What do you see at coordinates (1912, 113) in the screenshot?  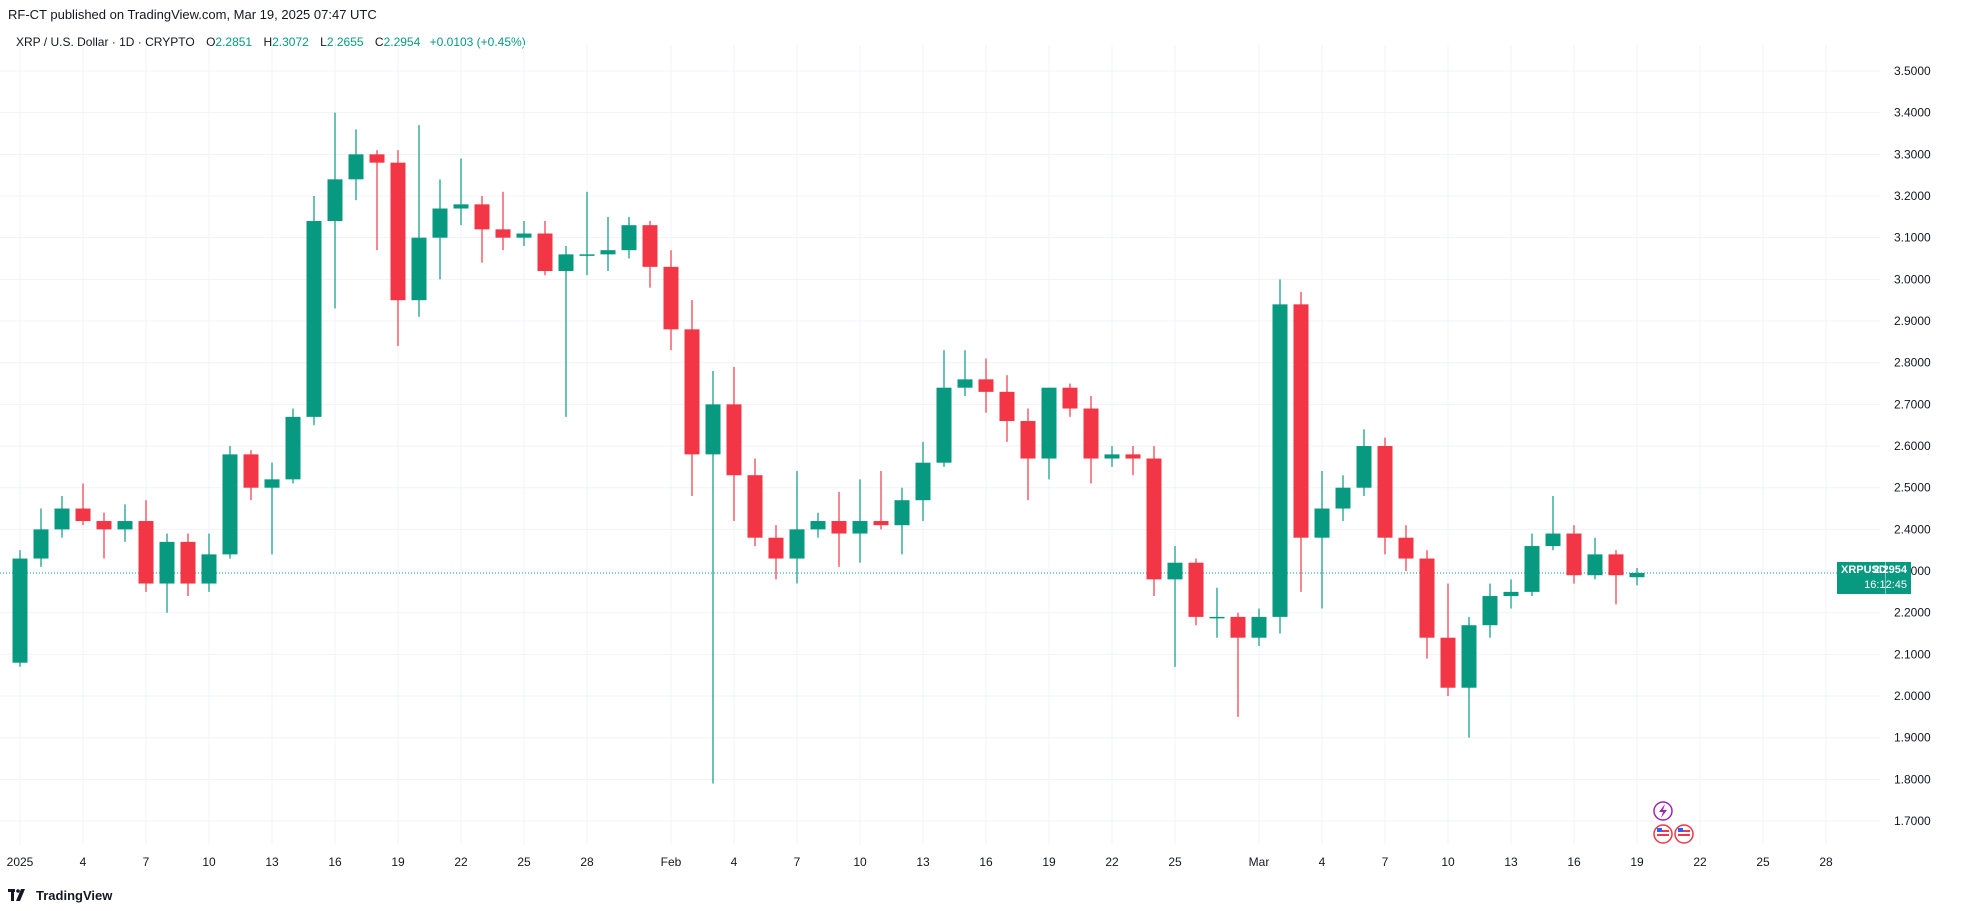 I see `y-tick-label: 3.4000` at bounding box center [1912, 113].